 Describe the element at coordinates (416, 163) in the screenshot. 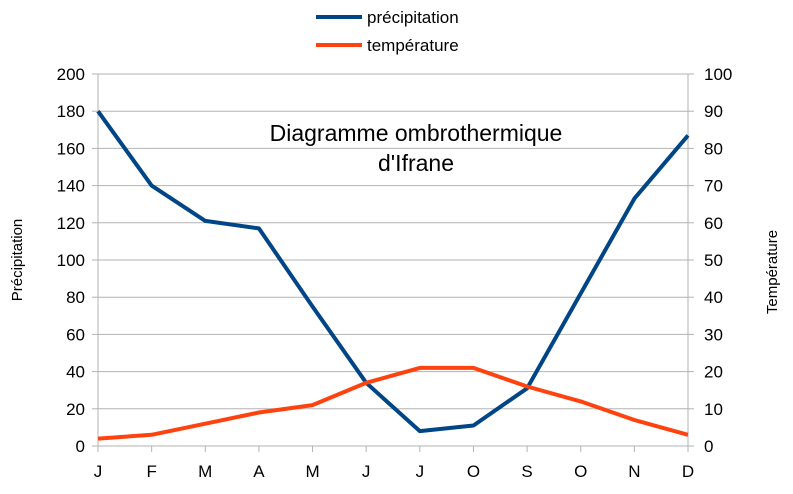

I see `chart-title-line-2: d'Ifrane` at that location.